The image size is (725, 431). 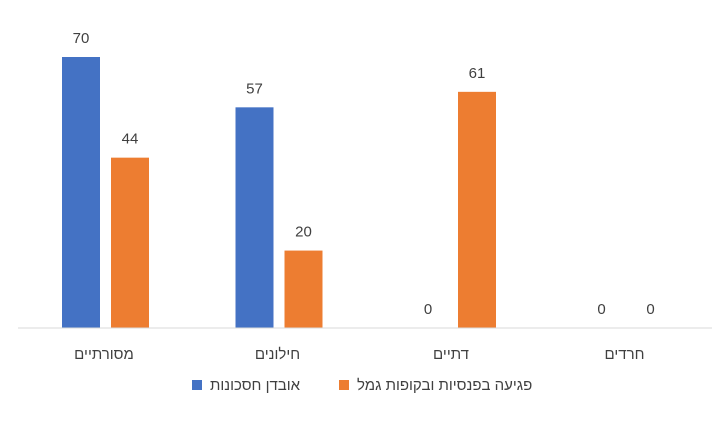 I want to click on data-label-haredim-series-2: 0, so click(x=650, y=309).